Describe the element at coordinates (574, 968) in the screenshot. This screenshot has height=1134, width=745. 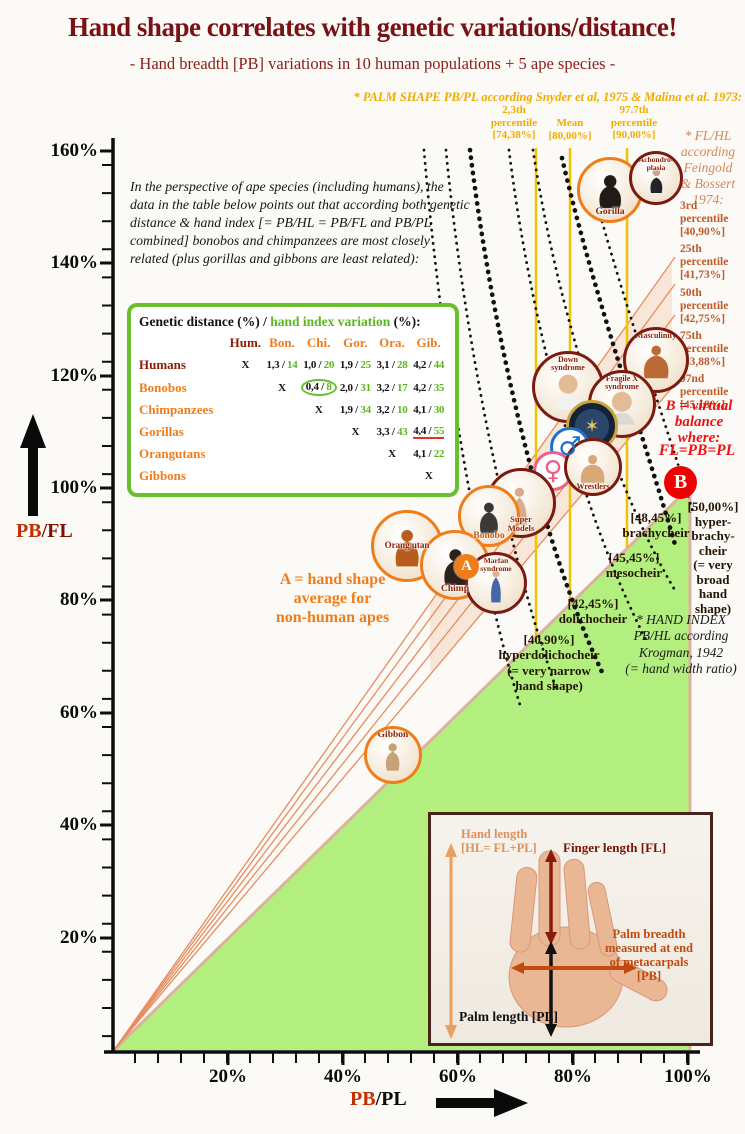
I see `palm-breadth-arrow-icon` at that location.